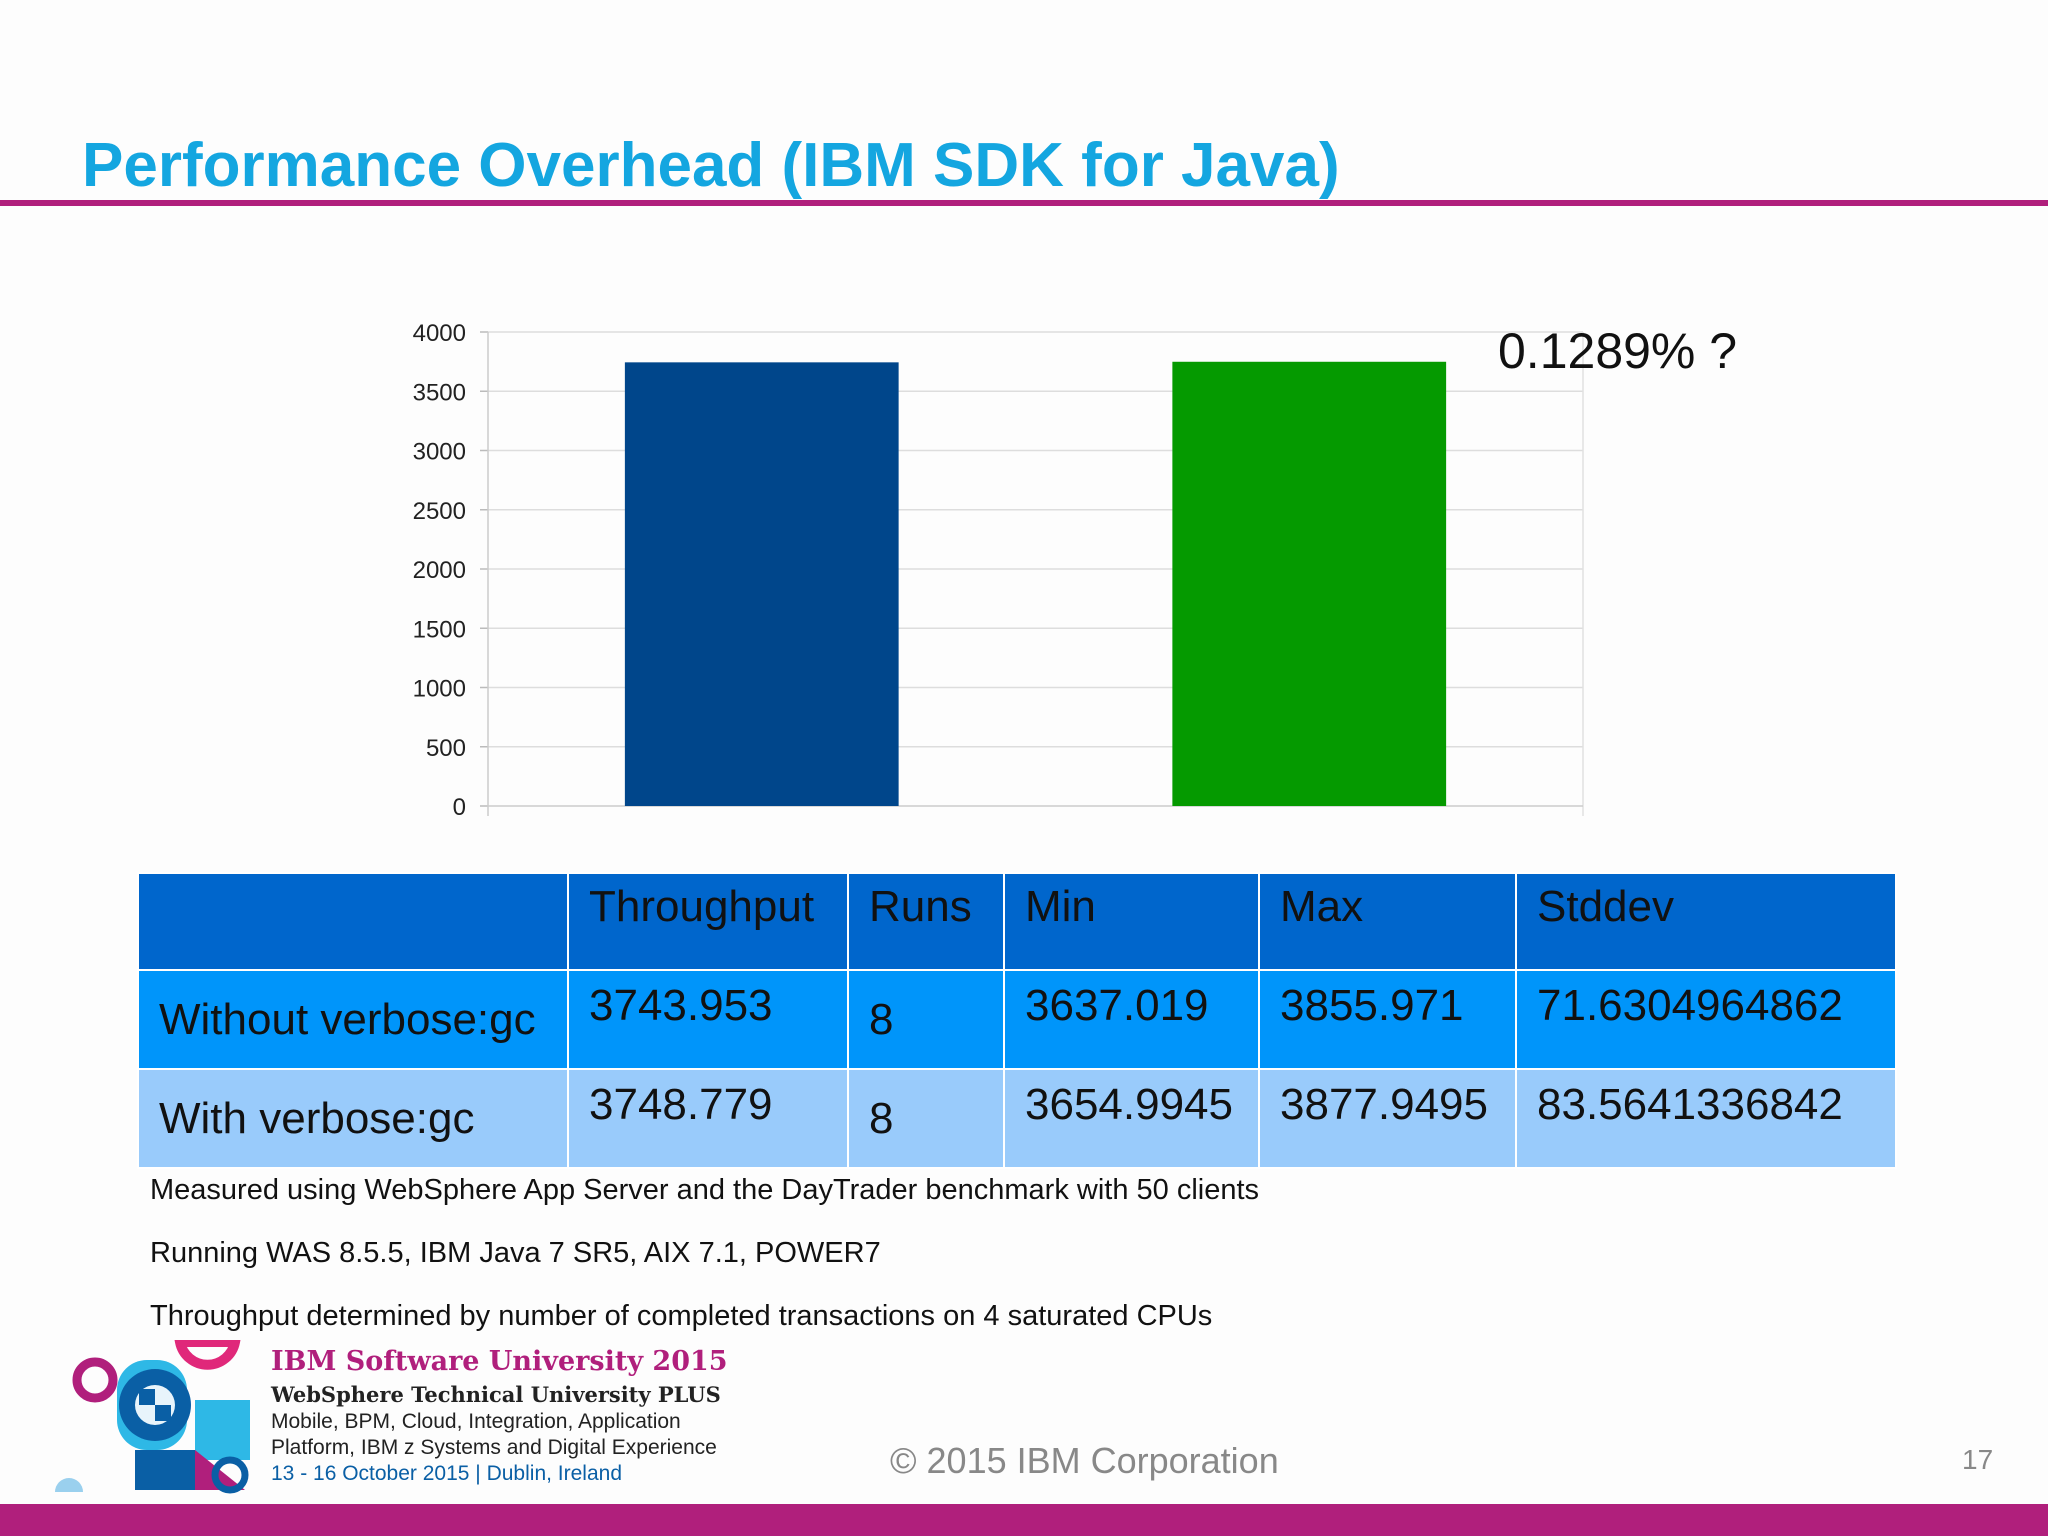 This screenshot has width=2048, height=1536. What do you see at coordinates (353, 1019) in the screenshot?
I see `row-label: Without verbose:gc` at bounding box center [353, 1019].